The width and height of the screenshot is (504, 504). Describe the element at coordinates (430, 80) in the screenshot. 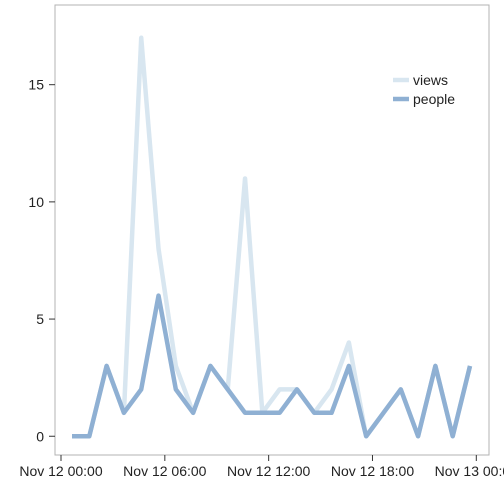

I see `legend-label-views: views` at that location.